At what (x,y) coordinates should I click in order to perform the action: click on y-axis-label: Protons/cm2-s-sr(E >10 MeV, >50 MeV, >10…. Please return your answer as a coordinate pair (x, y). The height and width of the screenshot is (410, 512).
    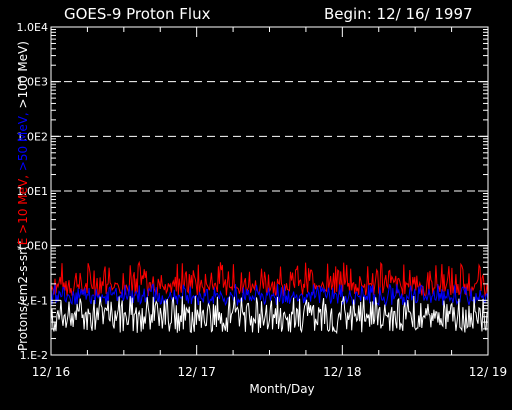
    Looking at the image, I should click on (23, 196).